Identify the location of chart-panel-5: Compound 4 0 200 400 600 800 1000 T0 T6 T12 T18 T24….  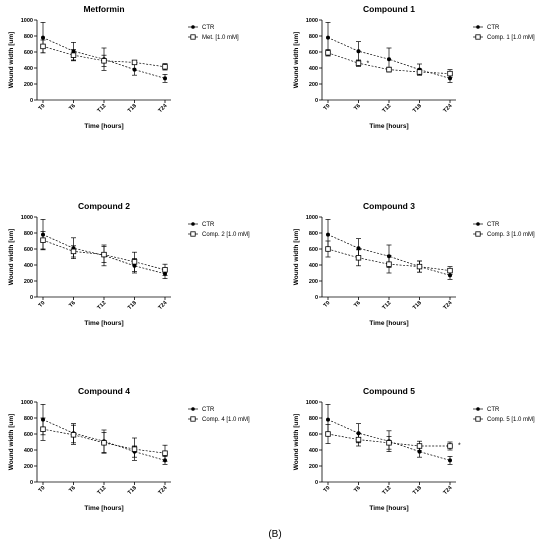
(129, 449).